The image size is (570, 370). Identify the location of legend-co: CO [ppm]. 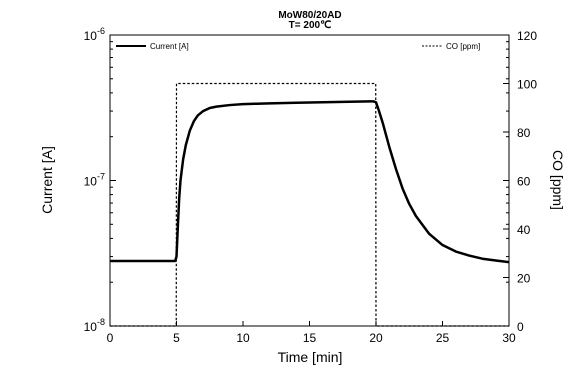
(451, 46).